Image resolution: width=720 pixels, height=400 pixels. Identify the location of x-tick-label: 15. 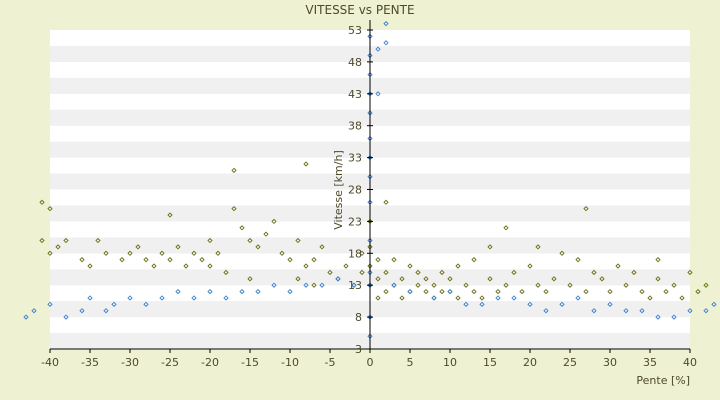
(490, 362).